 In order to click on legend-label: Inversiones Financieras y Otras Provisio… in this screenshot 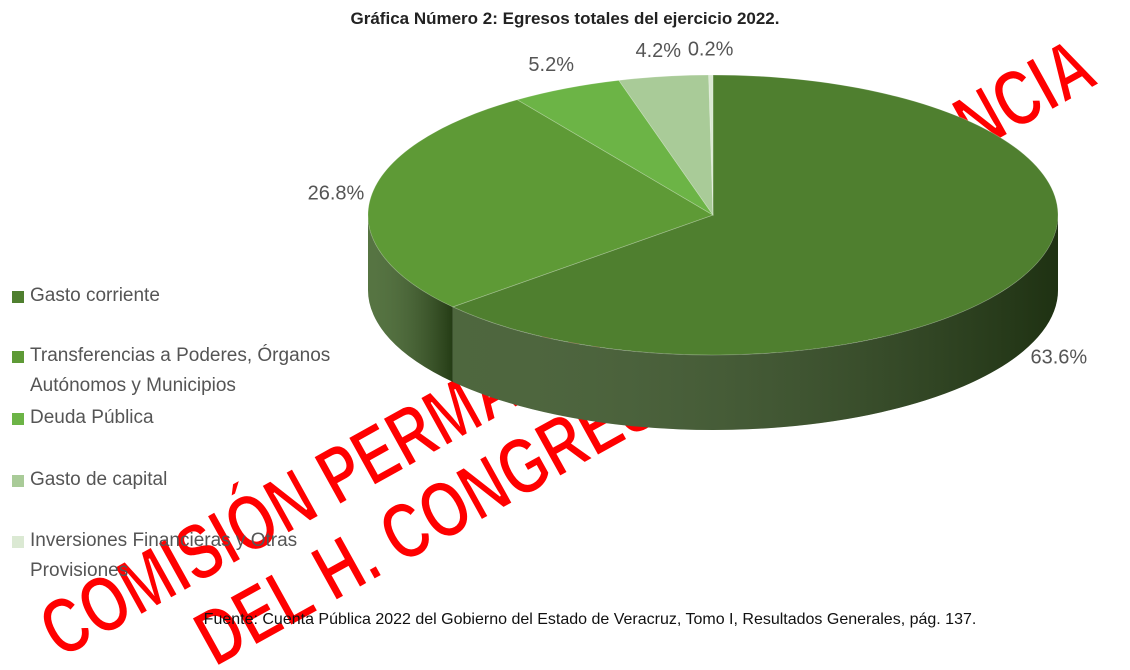, I will do `click(164, 555)`.